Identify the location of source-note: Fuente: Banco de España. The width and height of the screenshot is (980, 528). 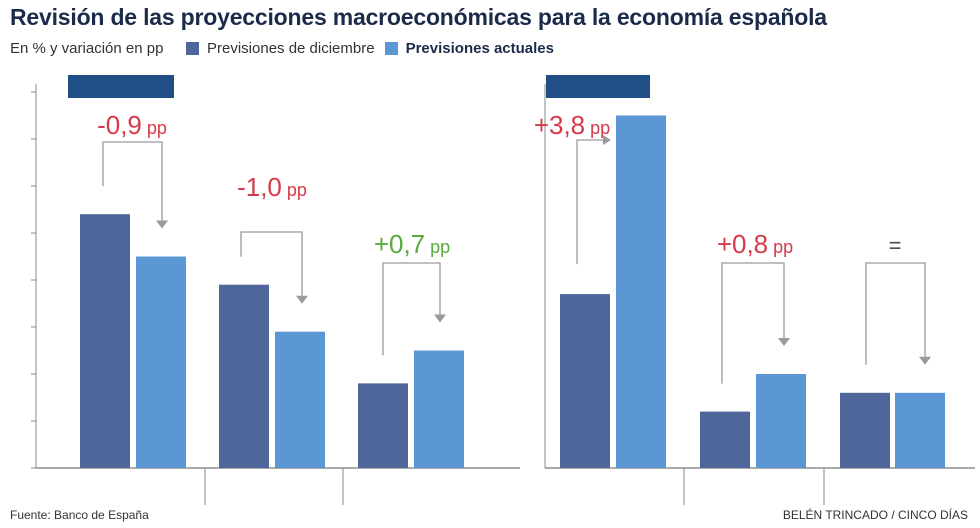
(79, 515).